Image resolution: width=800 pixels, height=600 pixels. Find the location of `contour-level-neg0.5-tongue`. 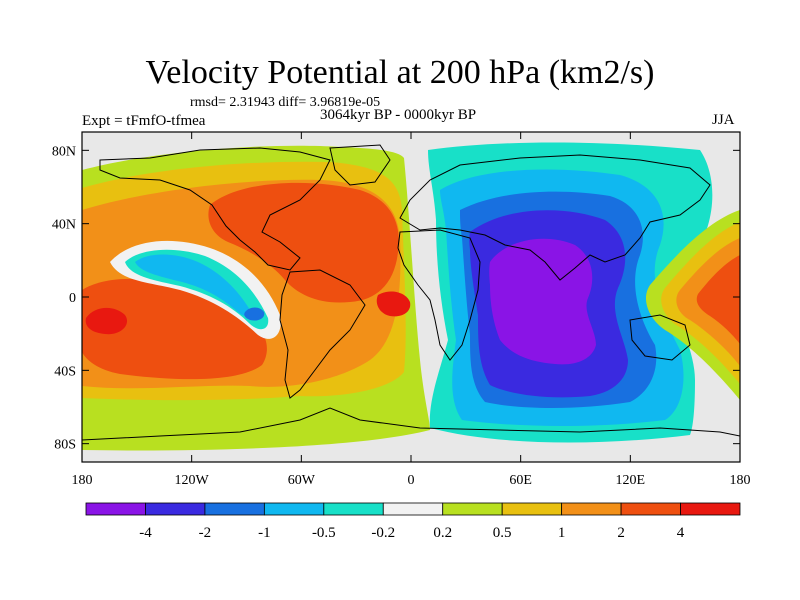

contour-level-neg0.5-tongue is located at coordinates (193, 285).